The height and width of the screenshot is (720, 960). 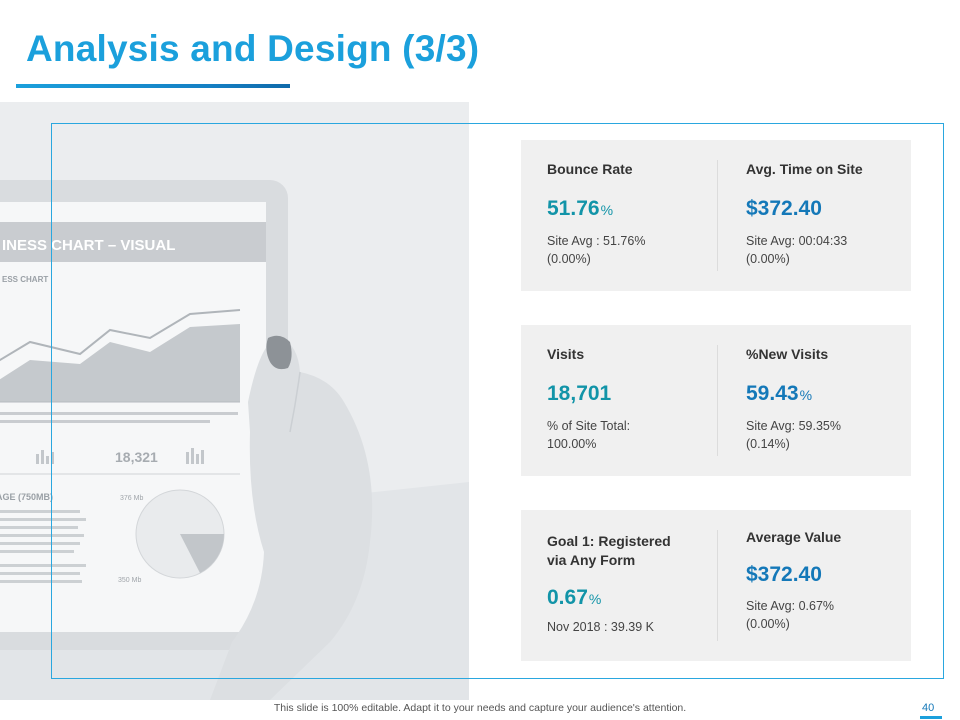 I want to click on metric-label: Average Value, so click(x=794, y=537).